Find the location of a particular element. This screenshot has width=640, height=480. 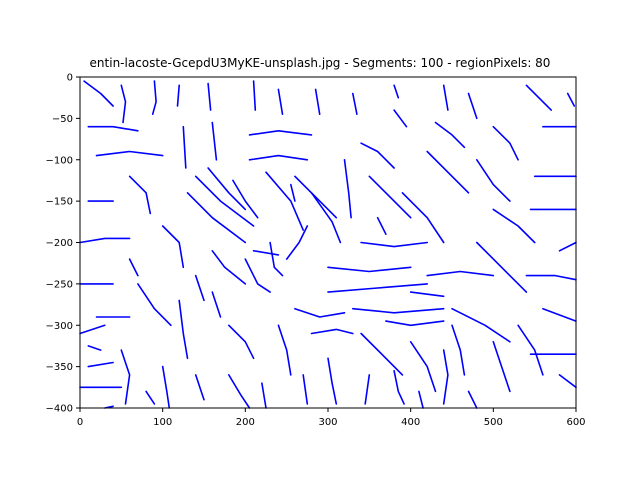

x-tick-label: 200 is located at coordinates (245, 422).